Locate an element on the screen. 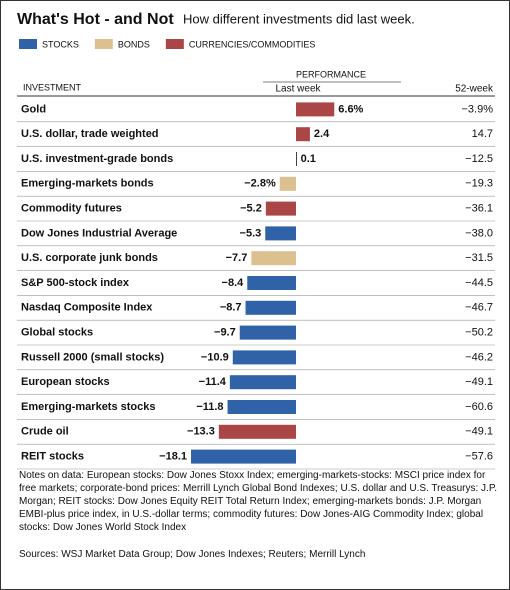  chart-title: What's Hot - and Not is located at coordinates (95, 19).